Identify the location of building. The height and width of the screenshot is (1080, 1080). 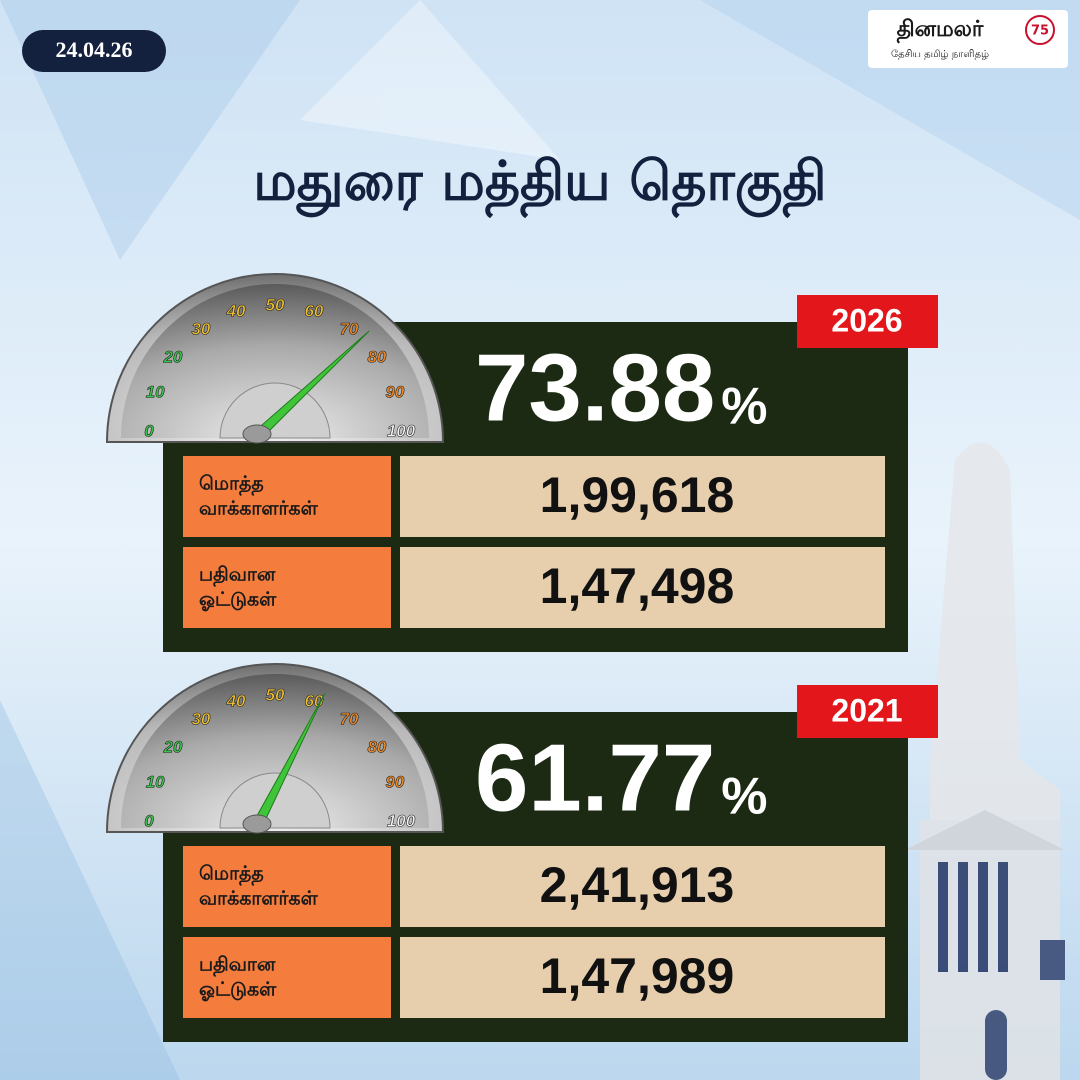
(985, 761).